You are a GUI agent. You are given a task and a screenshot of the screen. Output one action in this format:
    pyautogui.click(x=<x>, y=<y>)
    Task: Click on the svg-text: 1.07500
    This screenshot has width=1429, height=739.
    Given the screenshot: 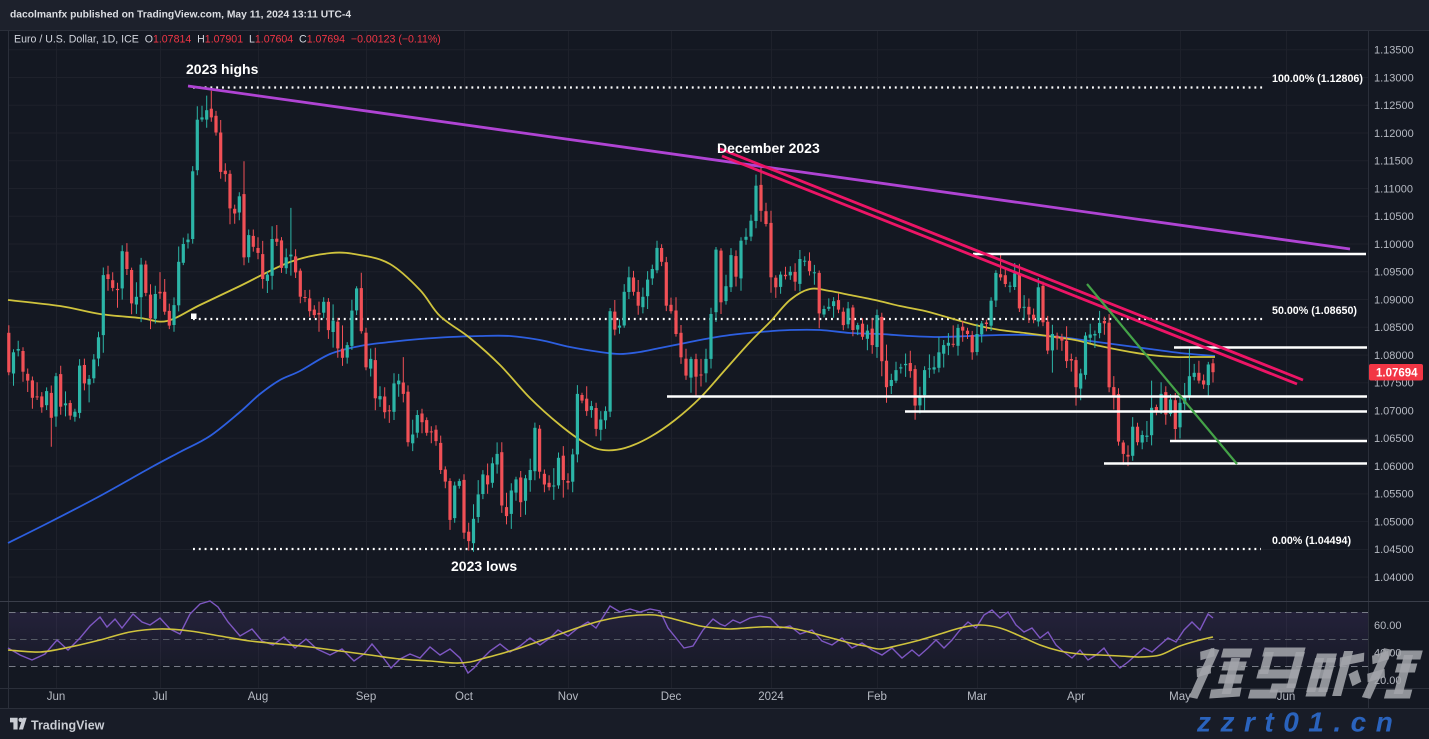 What is the action you would take?
    pyautogui.click(x=1394, y=384)
    